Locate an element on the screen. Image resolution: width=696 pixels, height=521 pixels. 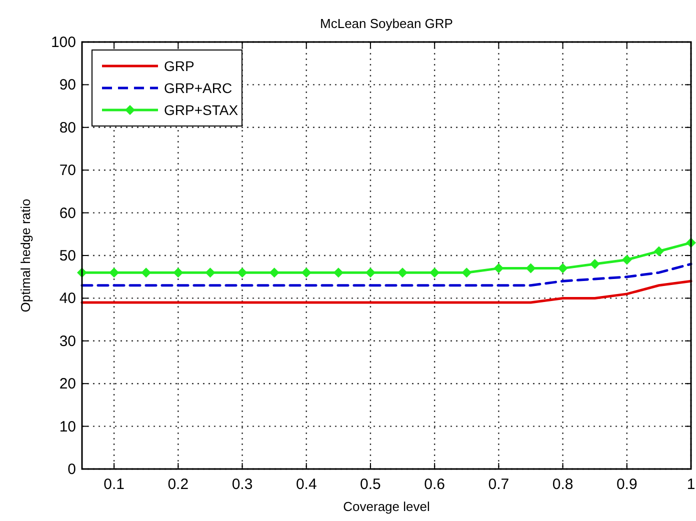
y-tick-label: 50 is located at coordinates (67, 256).